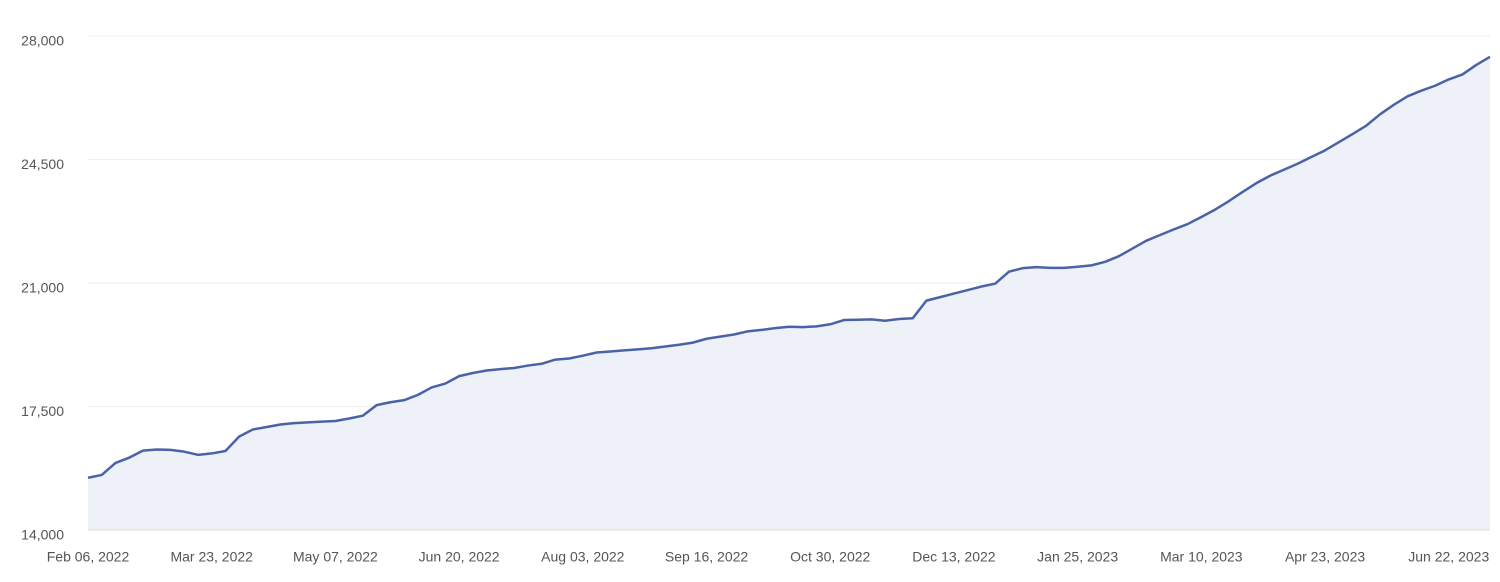 The height and width of the screenshot is (582, 1500). What do you see at coordinates (211, 557) in the screenshot?
I see `x-tick-label: Mar 23, 2022` at bounding box center [211, 557].